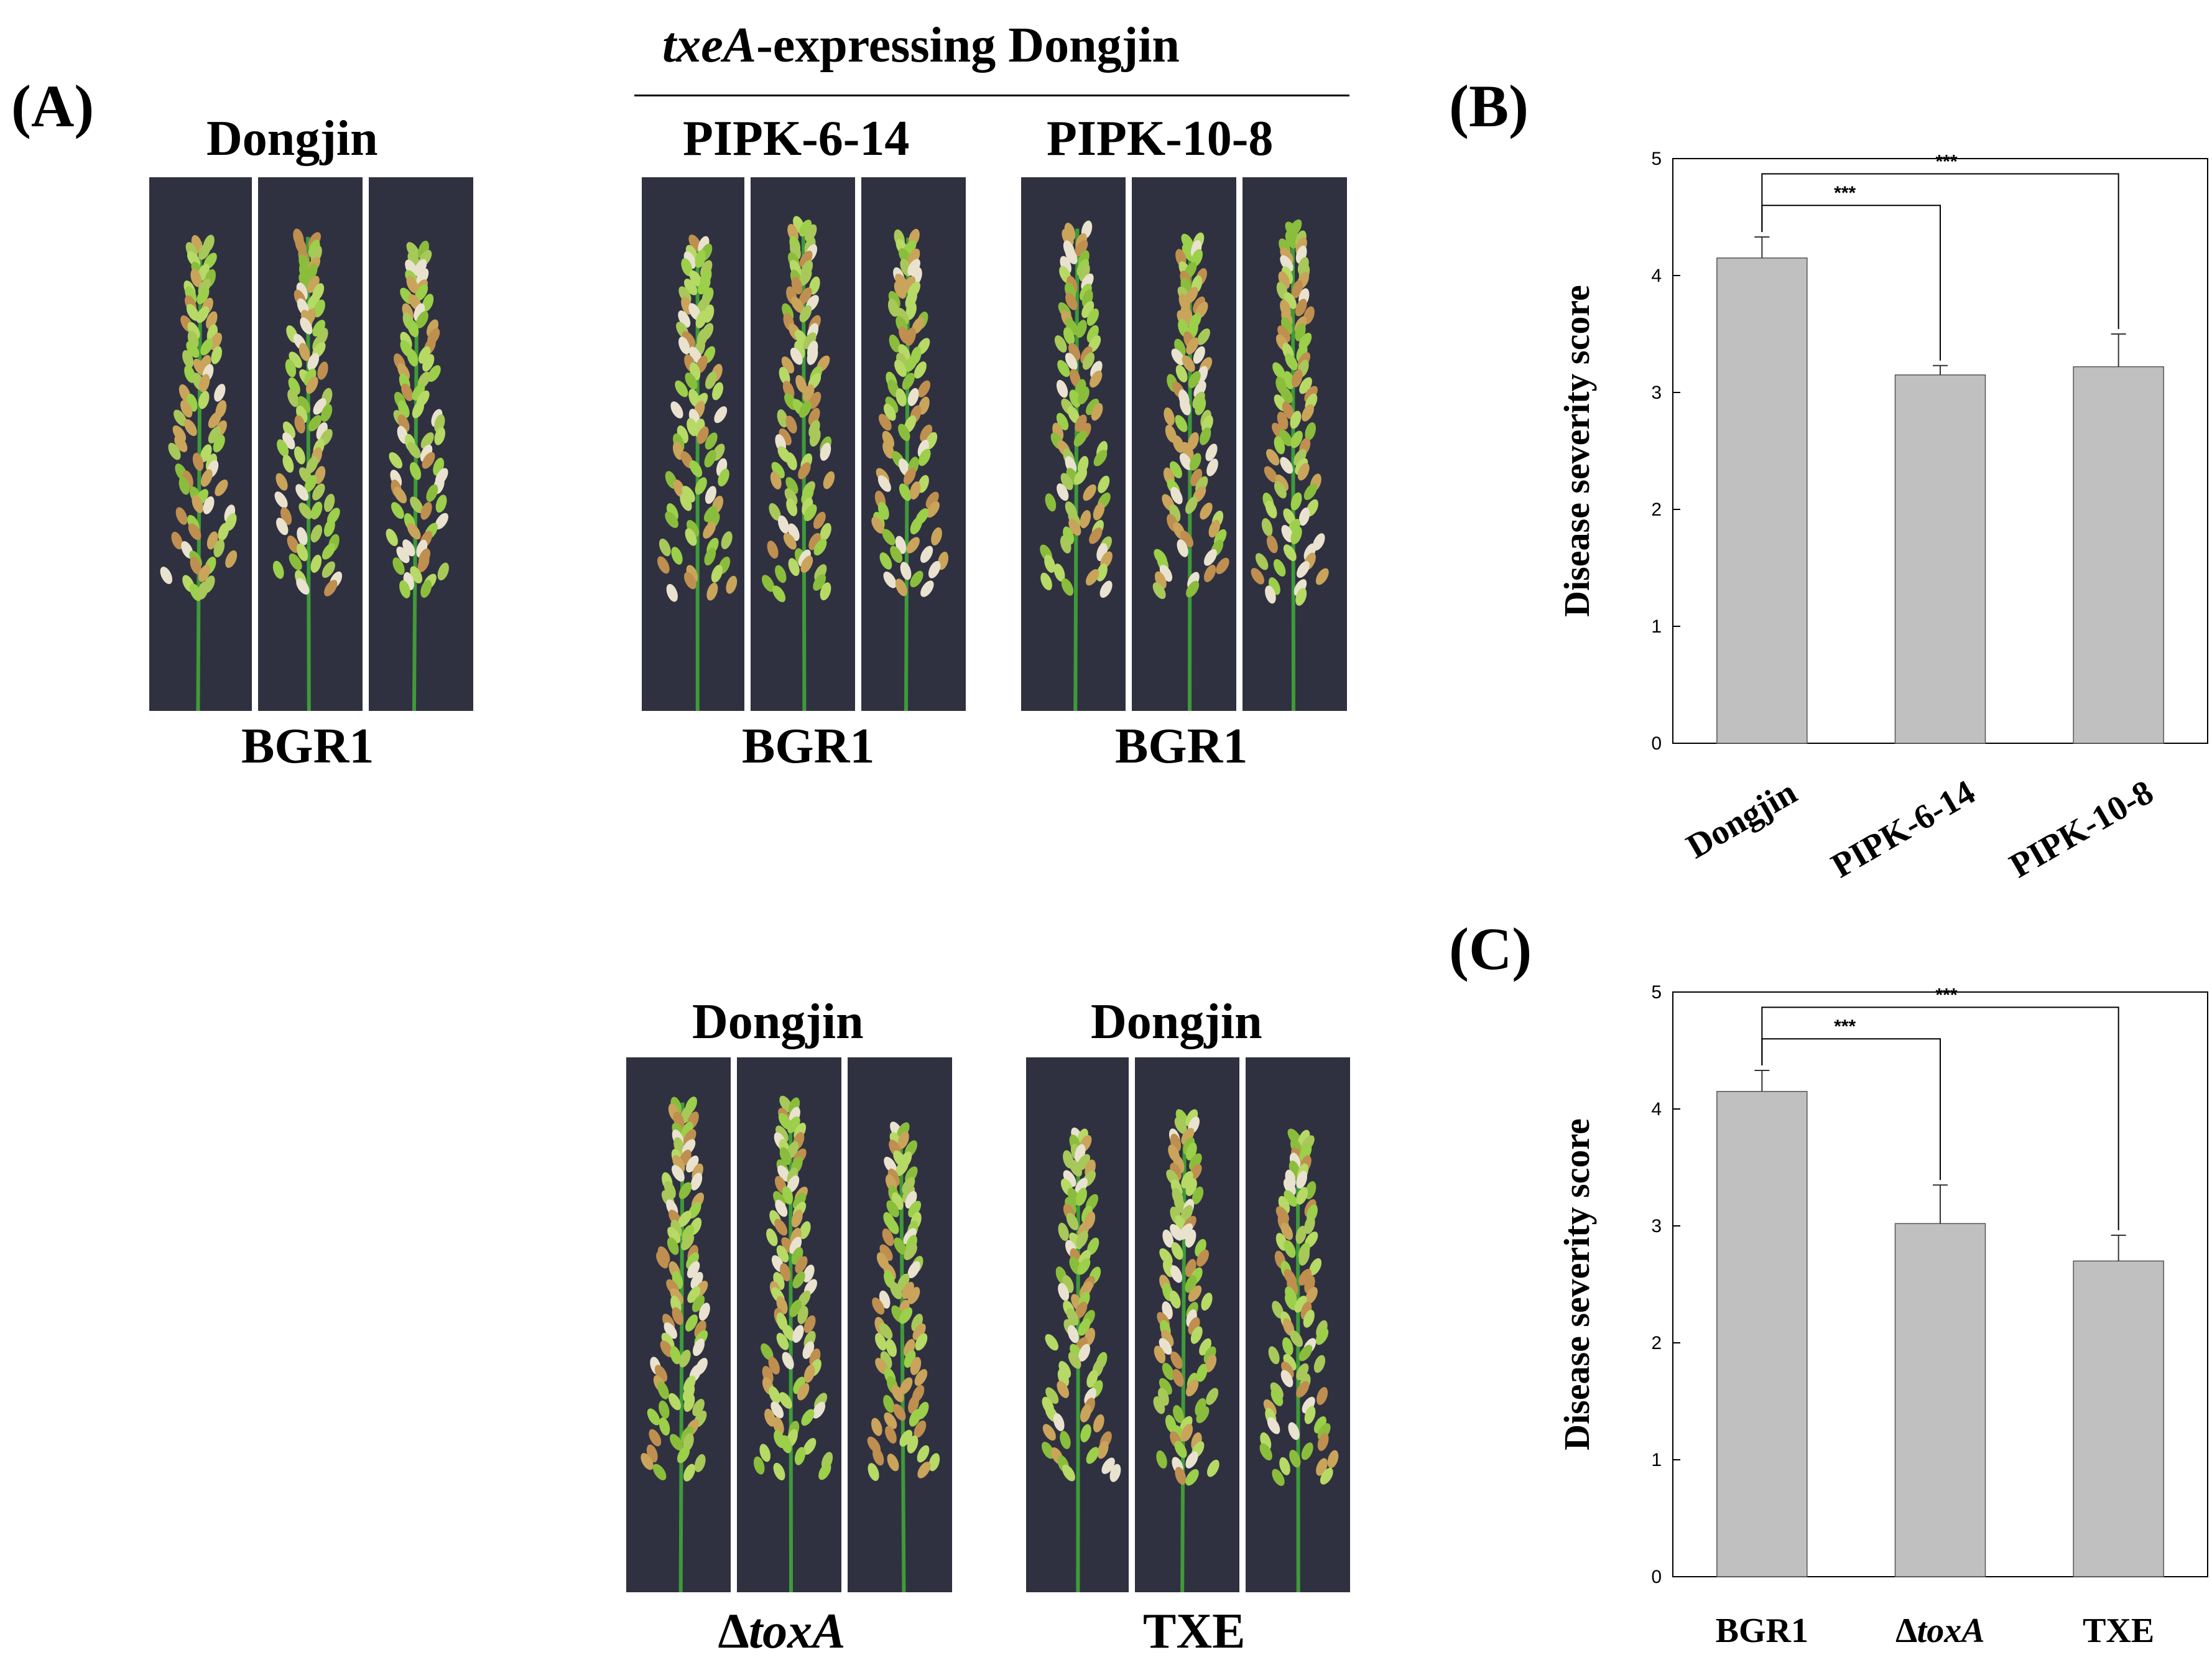  I want to click on group-2-top-label: PIPK-6-14, so click(796, 138).